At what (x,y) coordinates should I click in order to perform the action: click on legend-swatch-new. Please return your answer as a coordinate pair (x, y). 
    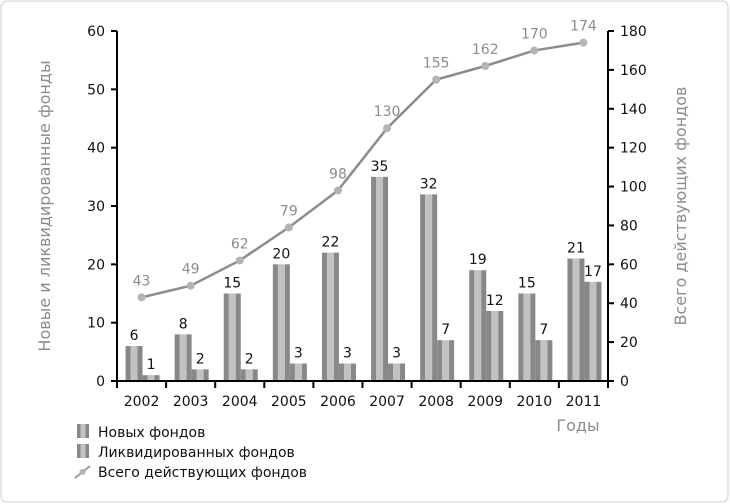
    Looking at the image, I should click on (83, 431).